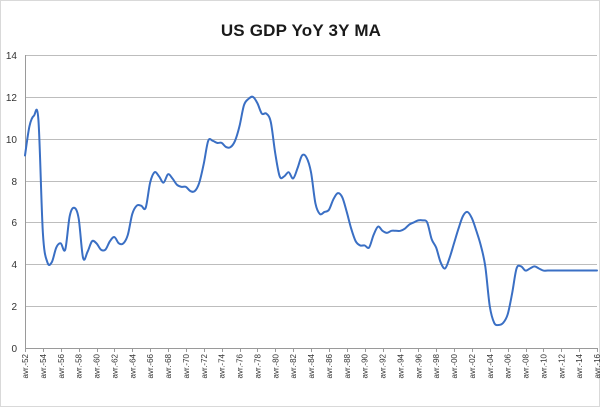  What do you see at coordinates (365, 365) in the screenshot?
I see `x-tick-label: avr.-90` at bounding box center [365, 365].